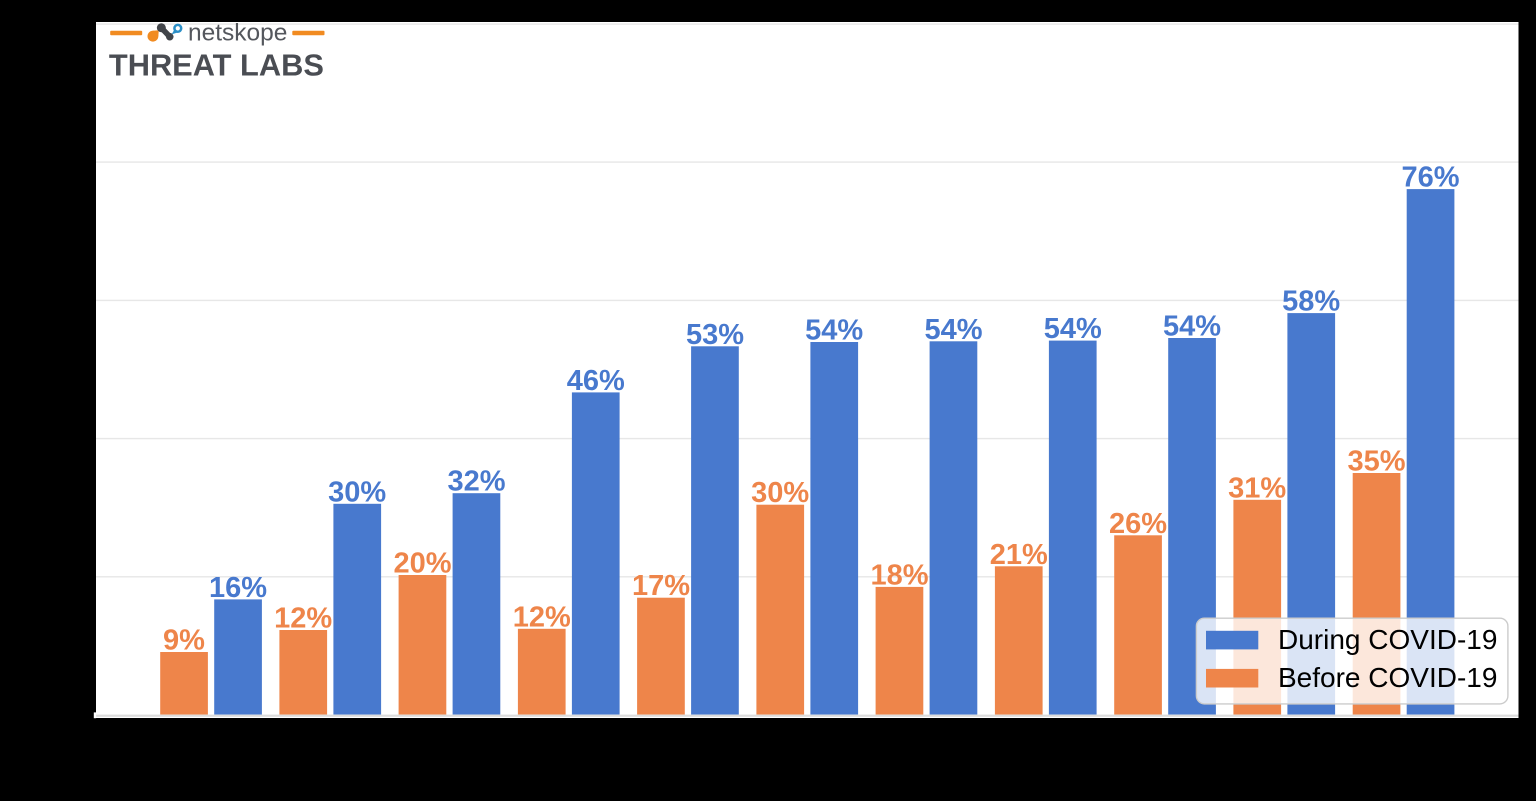 This screenshot has width=1536, height=801. Describe the element at coordinates (422, 564) in the screenshot. I see `svg-text: 20%` at that location.